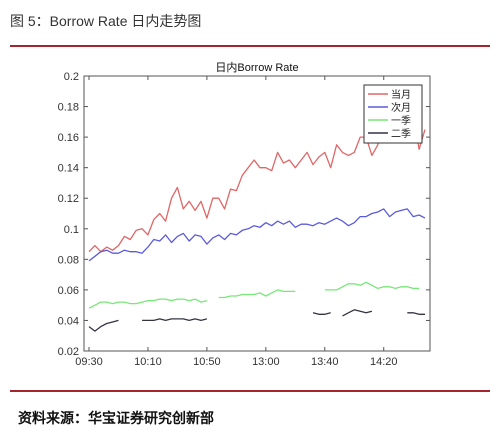 This screenshot has width=499, height=446. Describe the element at coordinates (68, 321) in the screenshot. I see `y-tick-label: 0.04` at that location.